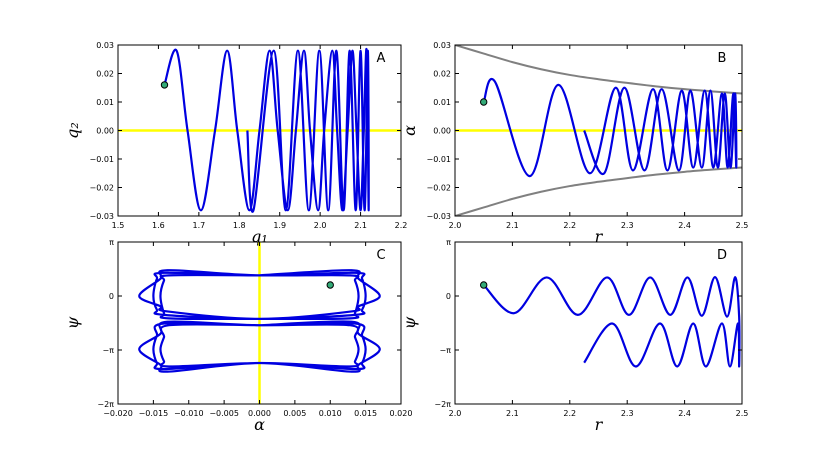 This screenshot has width=830, height=467. What do you see at coordinates (224, 413) in the screenshot?
I see `x-tick-label: −0.005` at bounding box center [224, 413].